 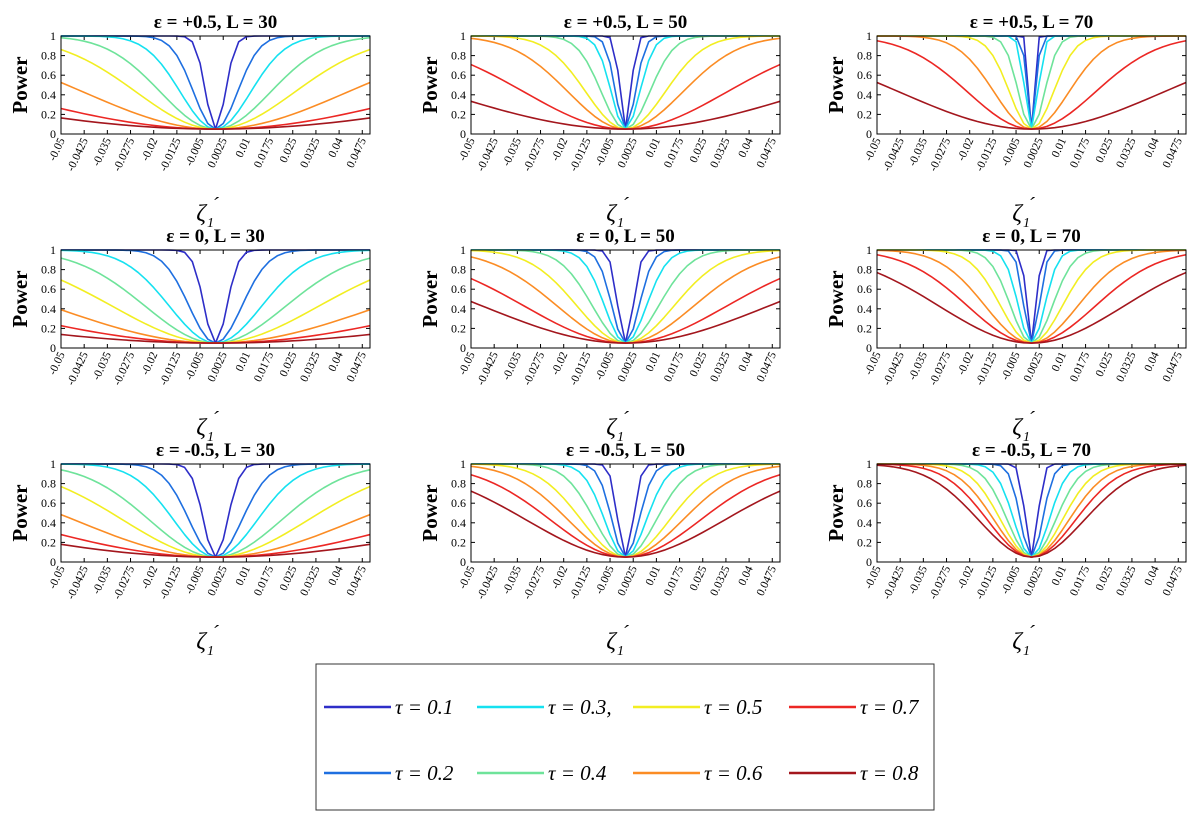 I want to click on legend-label: τ = 0.4, so click(x=577, y=773).